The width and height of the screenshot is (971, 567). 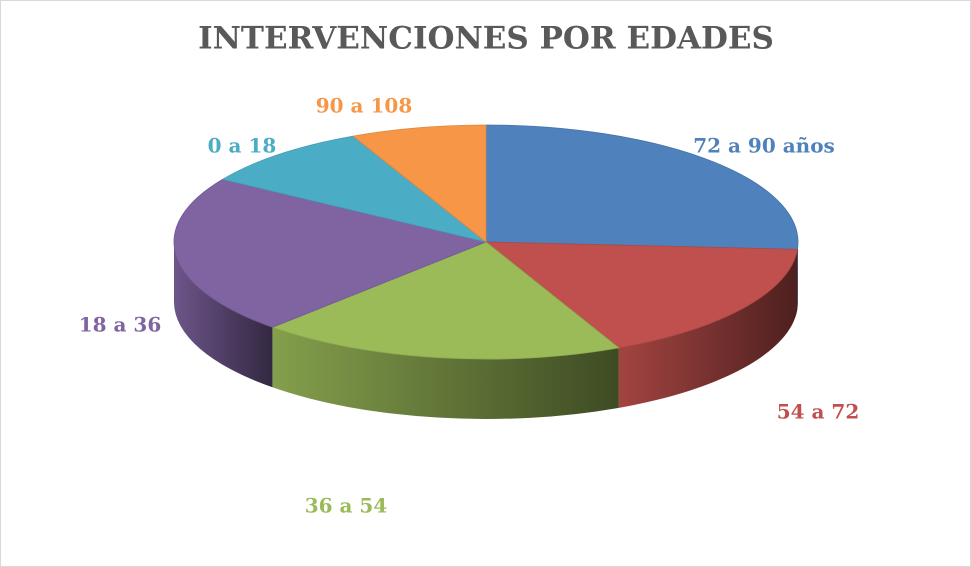 What do you see at coordinates (818, 412) in the screenshot?
I see `slice-label: 54 a 72` at bounding box center [818, 412].